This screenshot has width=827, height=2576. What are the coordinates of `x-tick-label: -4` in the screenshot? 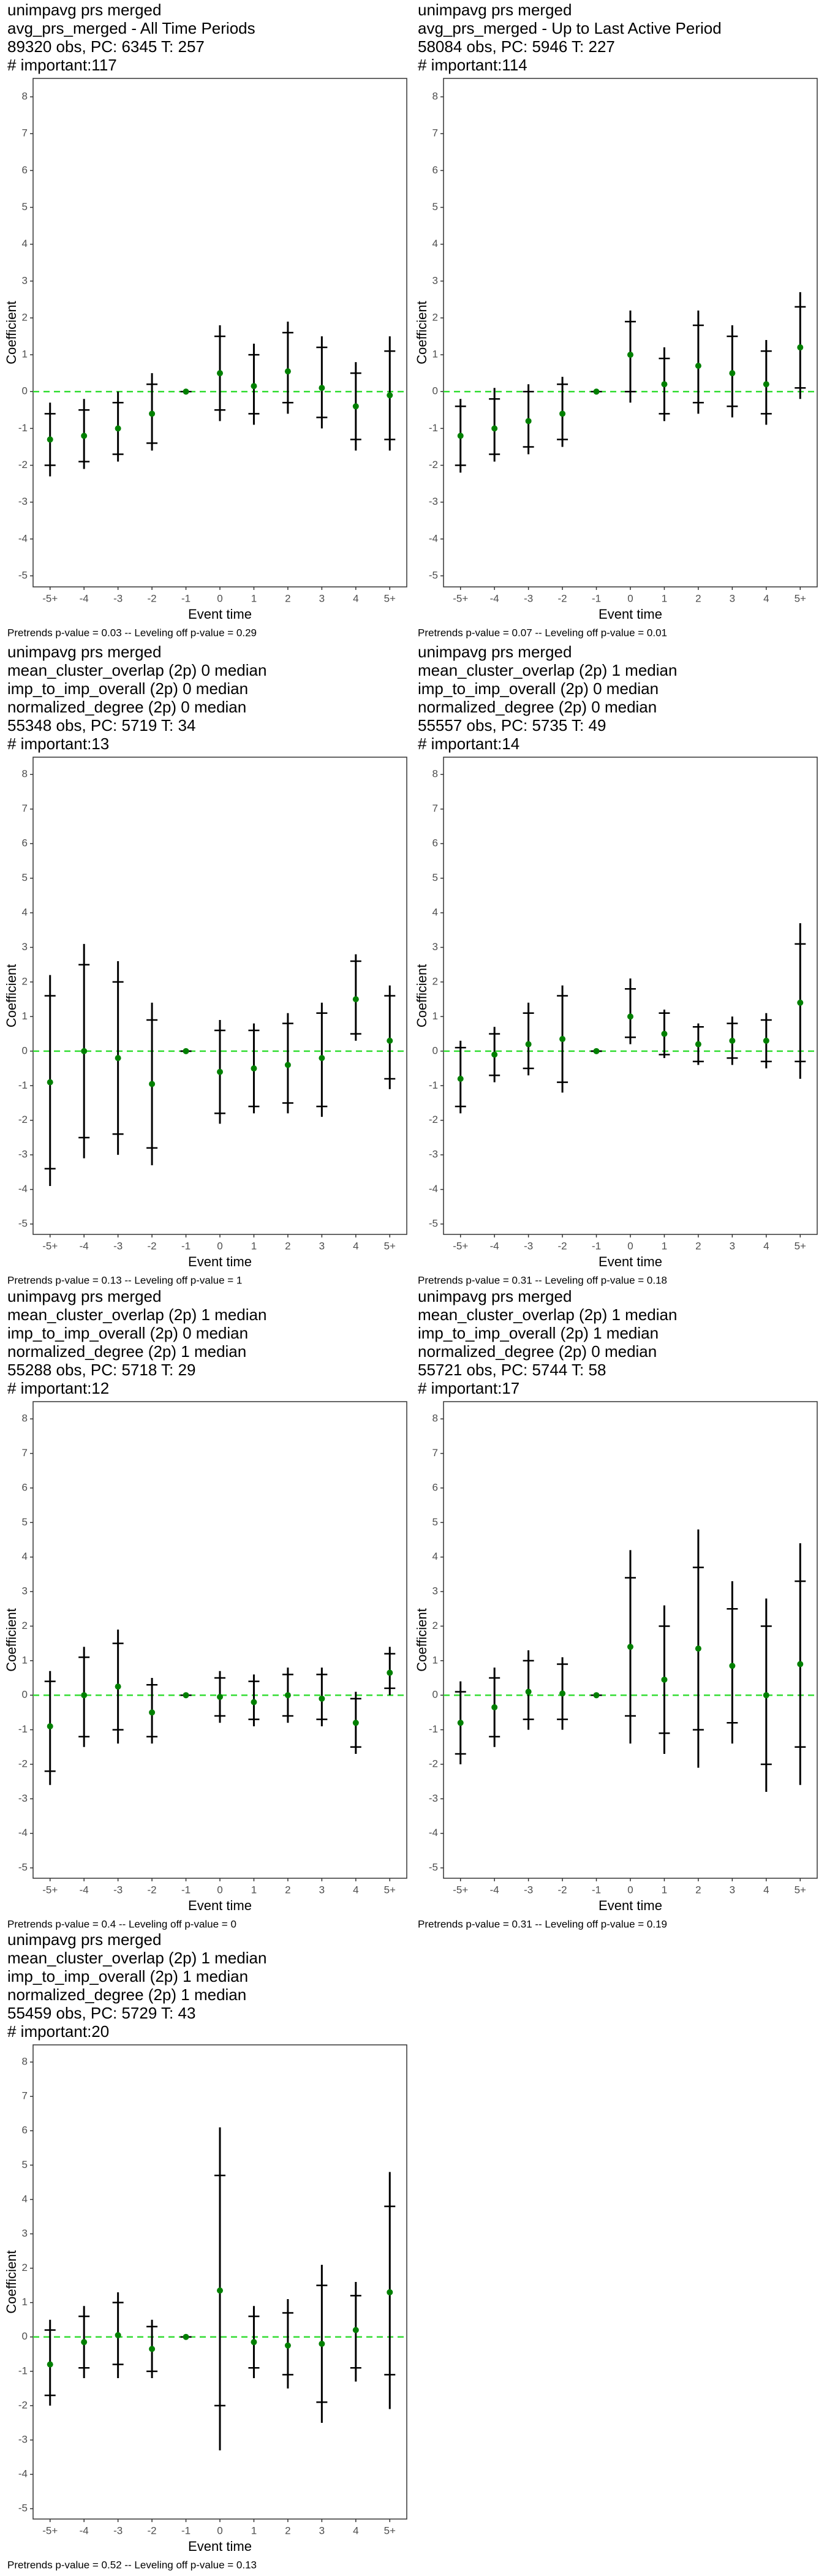 It's located at (494, 1889).